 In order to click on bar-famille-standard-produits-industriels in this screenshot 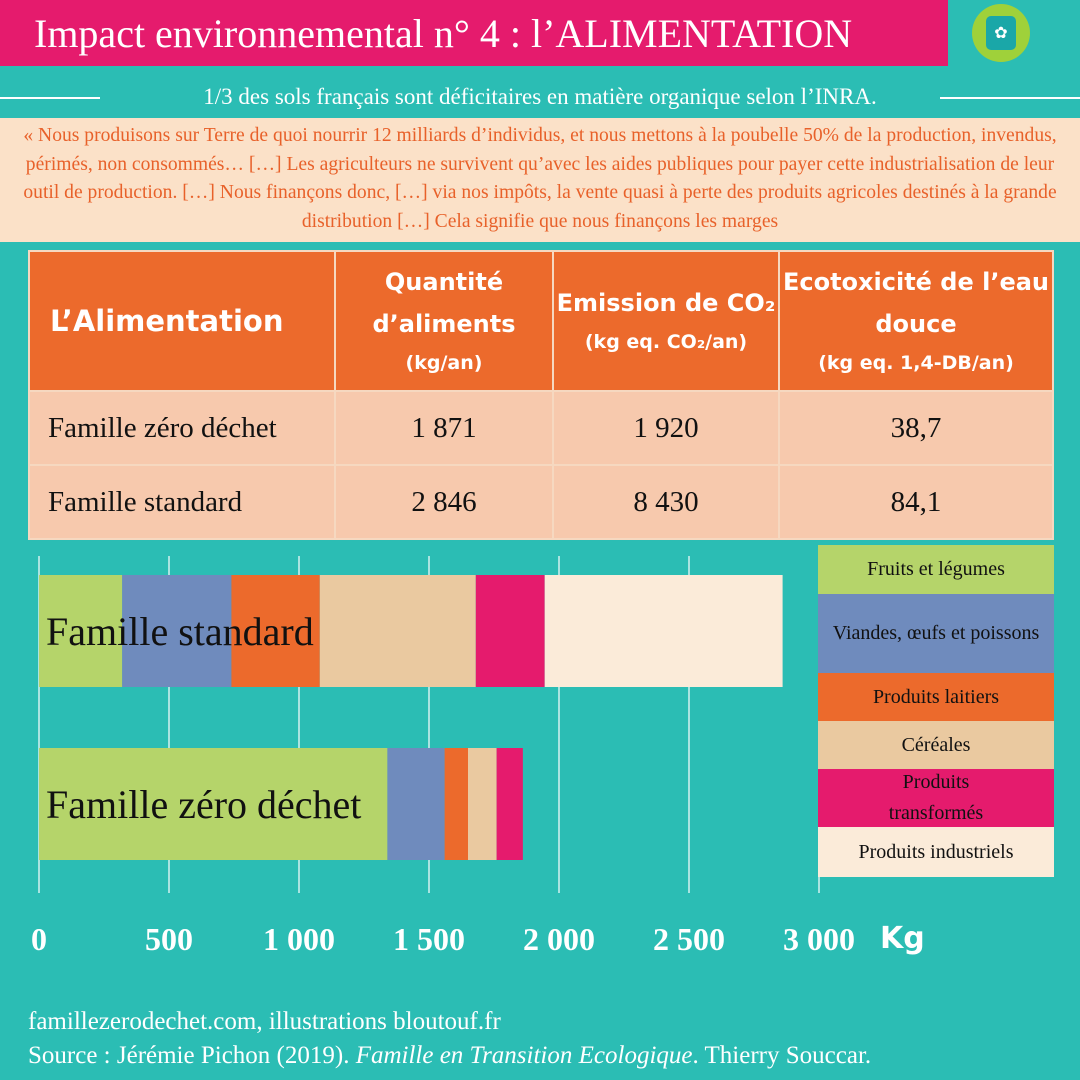, I will do `click(663, 631)`.